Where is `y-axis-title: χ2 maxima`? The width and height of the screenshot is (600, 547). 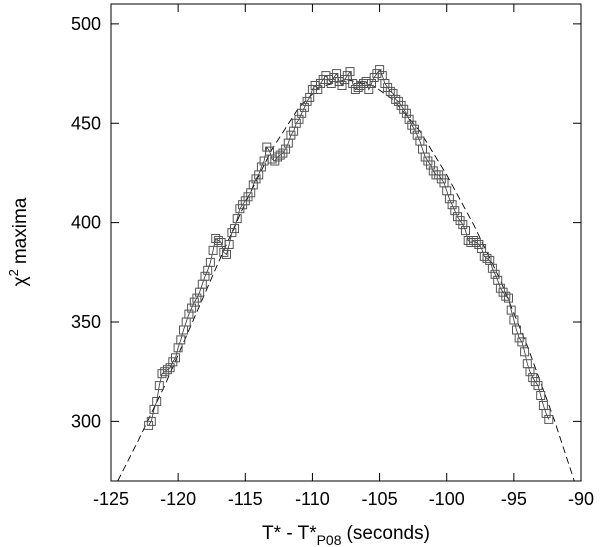 y-axis-title: χ2 maxima is located at coordinates (18, 241).